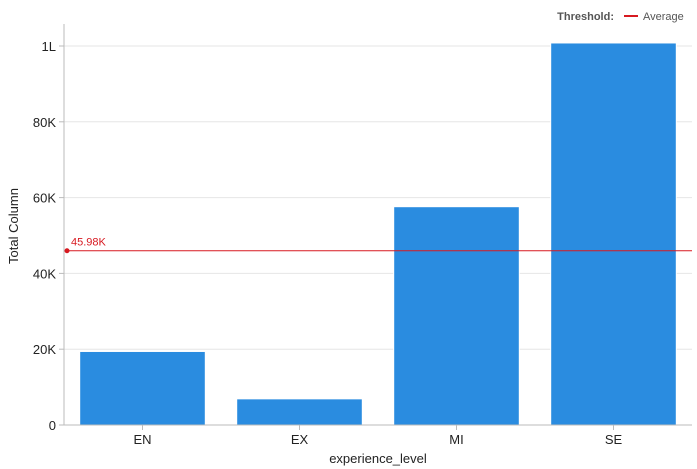 This screenshot has width=697, height=469. Describe the element at coordinates (89, 243) in the screenshot. I see `threshold-value-label: 45.98K` at that location.